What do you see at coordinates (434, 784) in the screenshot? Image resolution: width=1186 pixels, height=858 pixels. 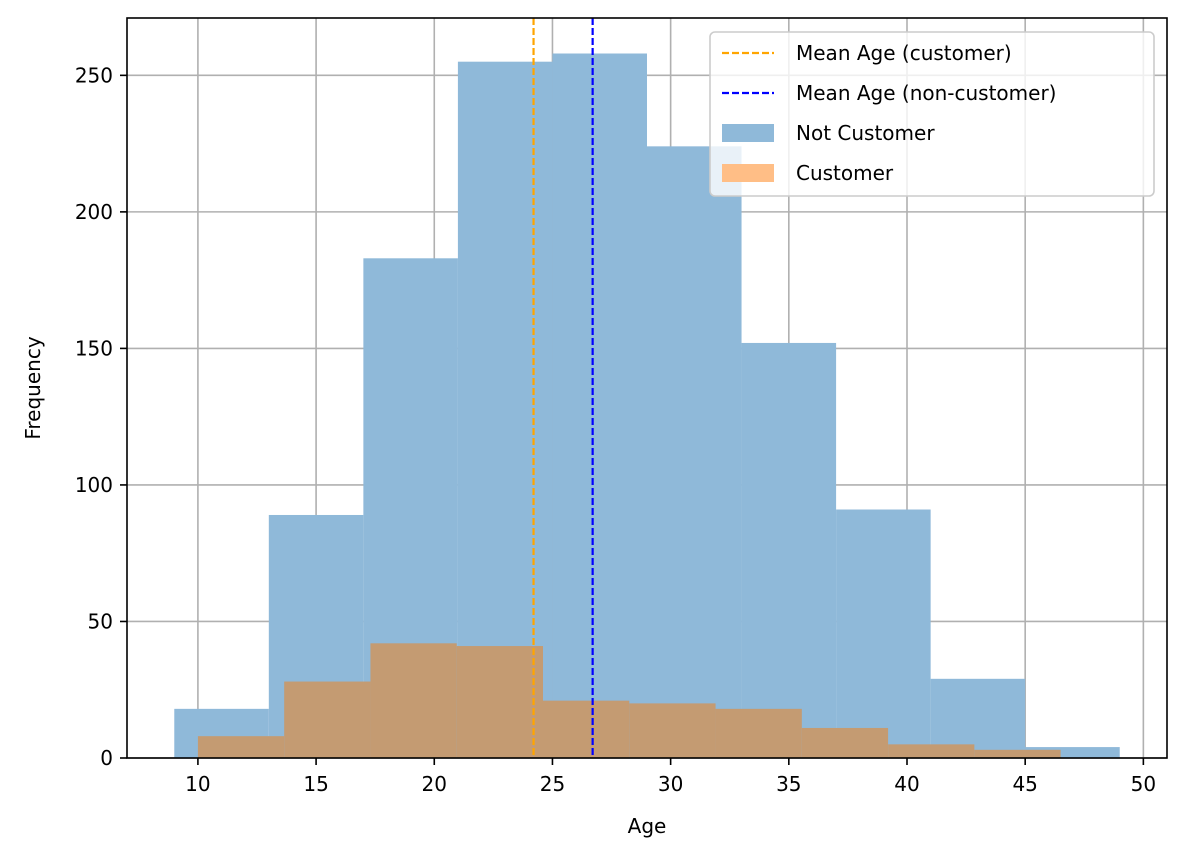 I see `x-tick-label: 20` at bounding box center [434, 784].